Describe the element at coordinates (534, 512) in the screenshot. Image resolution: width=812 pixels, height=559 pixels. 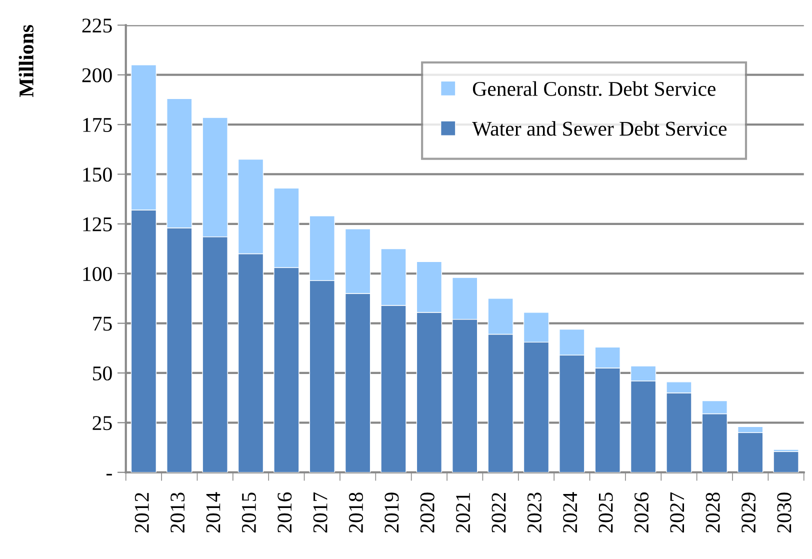
I see `x-tick-label: 2023` at that location.